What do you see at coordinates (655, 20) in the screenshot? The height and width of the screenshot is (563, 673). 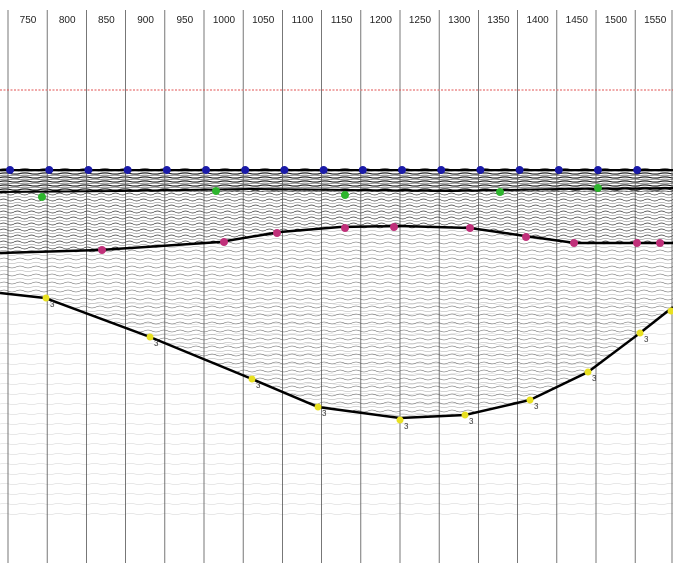 I see `tick-label: 1550` at bounding box center [655, 20].